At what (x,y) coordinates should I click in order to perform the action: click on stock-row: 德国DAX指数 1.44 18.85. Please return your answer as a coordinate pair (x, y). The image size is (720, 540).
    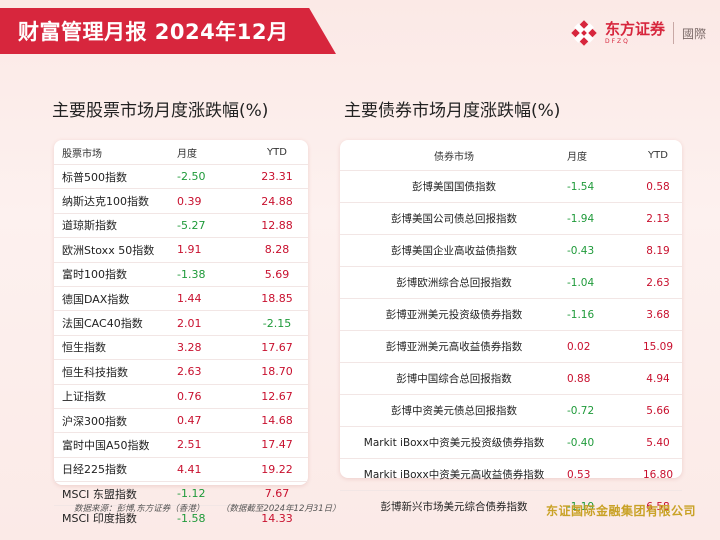
    Looking at the image, I should click on (181, 298).